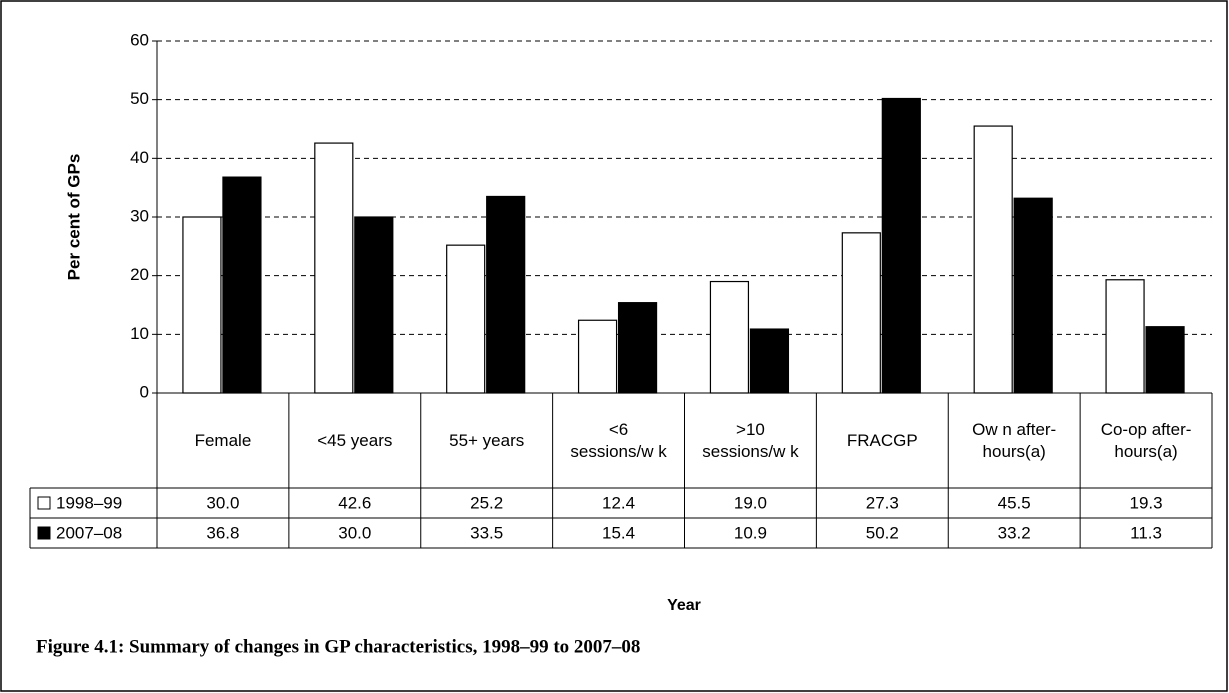  I want to click on y-tick-label: 60, so click(139, 39).